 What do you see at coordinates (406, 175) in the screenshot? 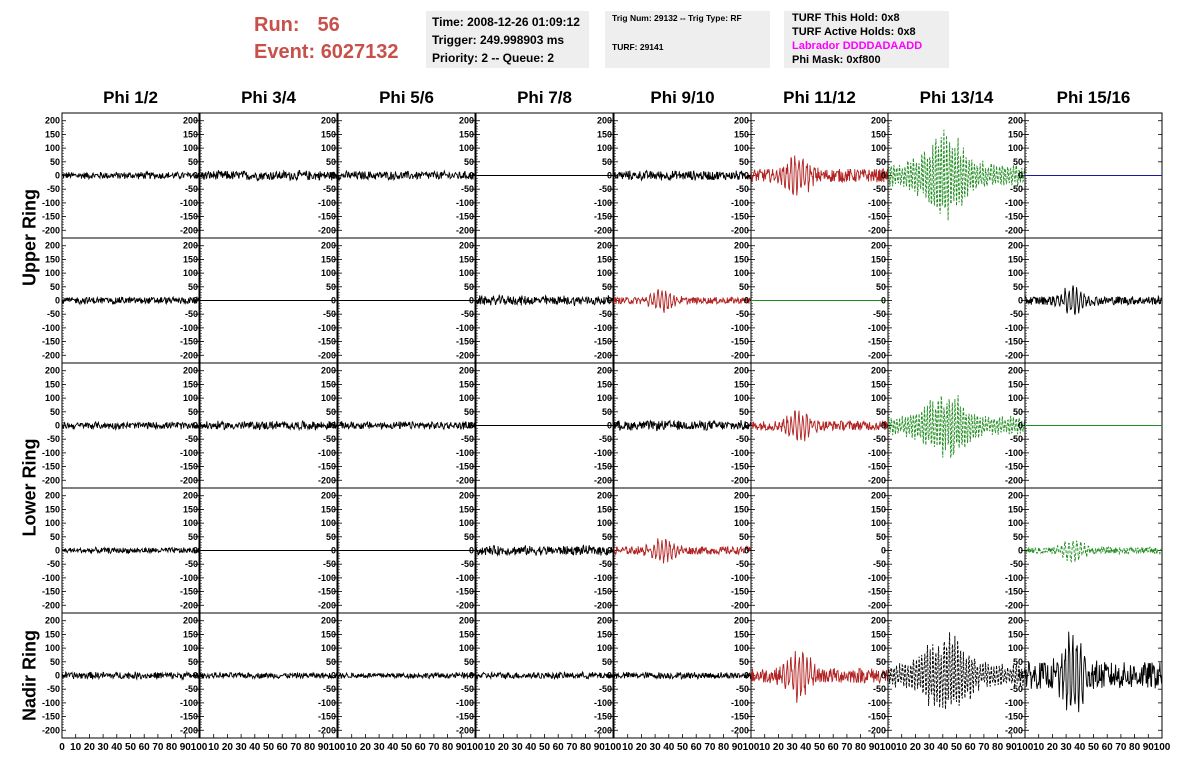
I see `waveform-r0-c2` at bounding box center [406, 175].